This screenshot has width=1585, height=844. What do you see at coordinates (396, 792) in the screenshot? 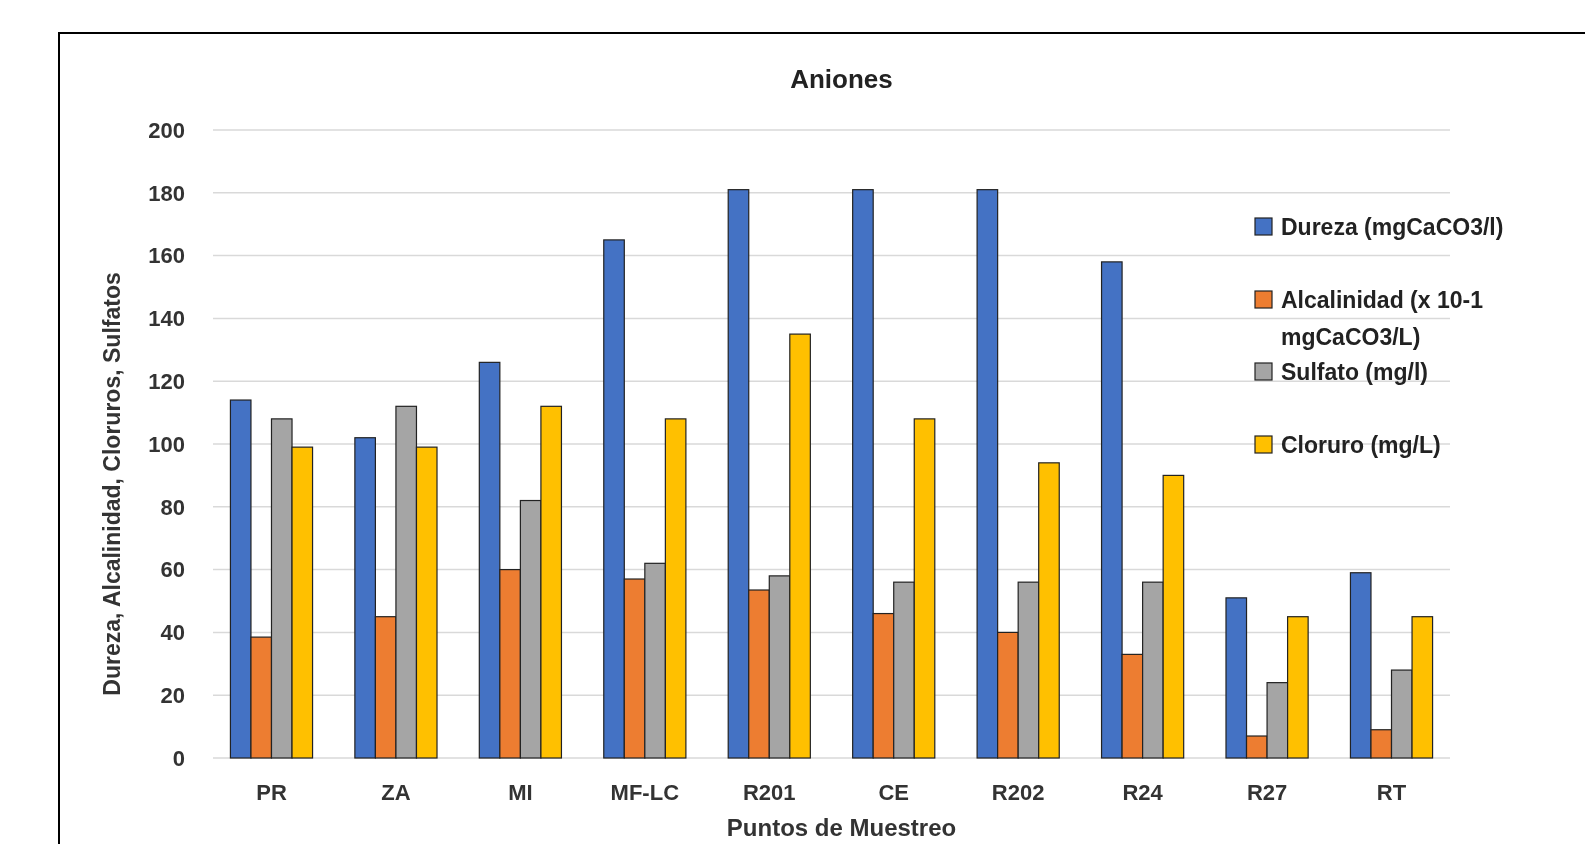
I see `x-tick-label: ZA` at bounding box center [396, 792].